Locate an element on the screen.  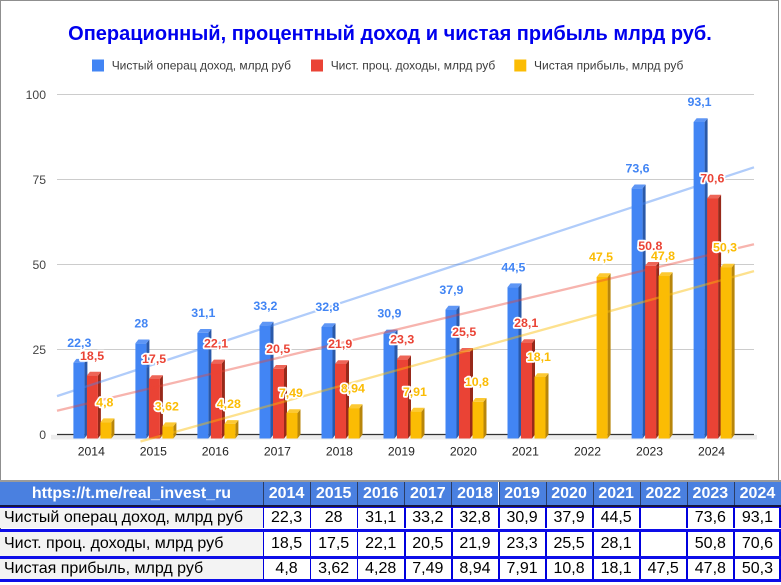
svg-text: 2022 is located at coordinates (587, 452).